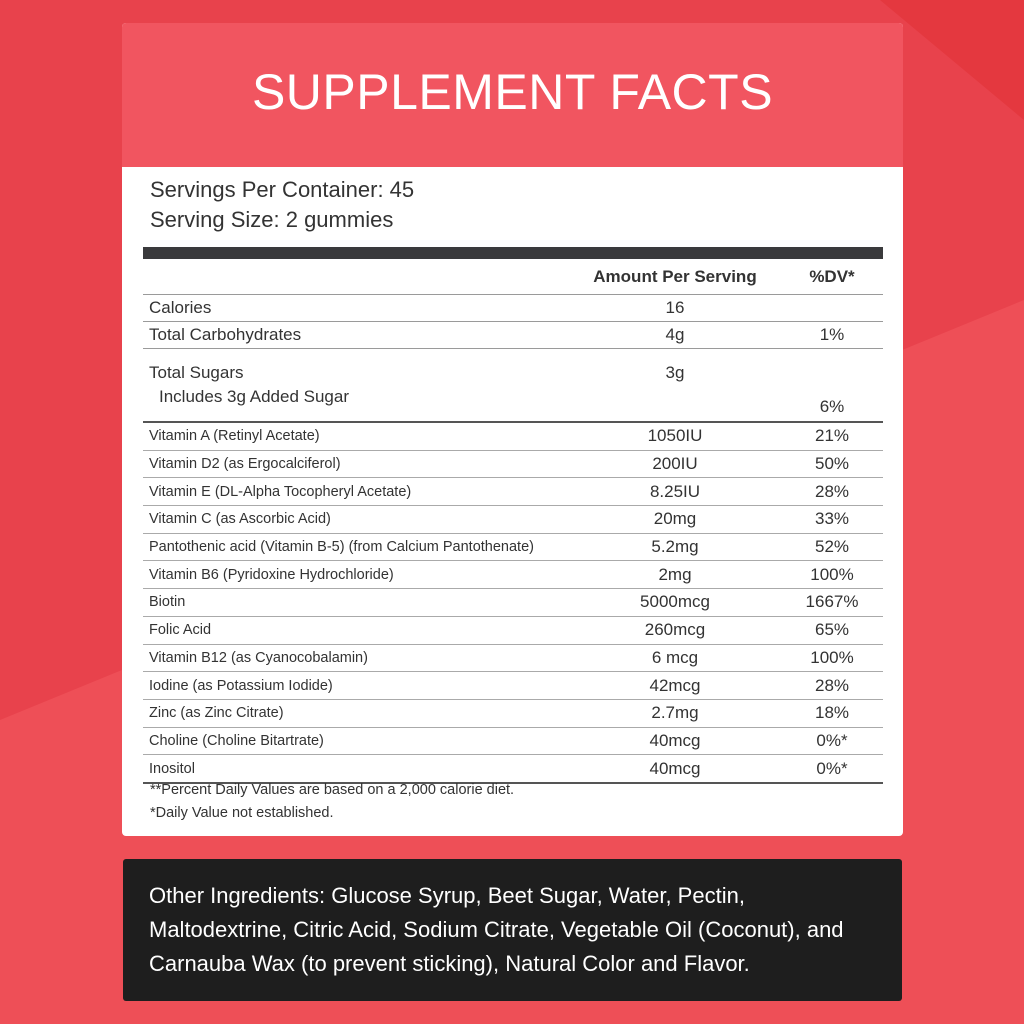  Describe the element at coordinates (832, 277) in the screenshot. I see `header-dv: %DV*` at that location.